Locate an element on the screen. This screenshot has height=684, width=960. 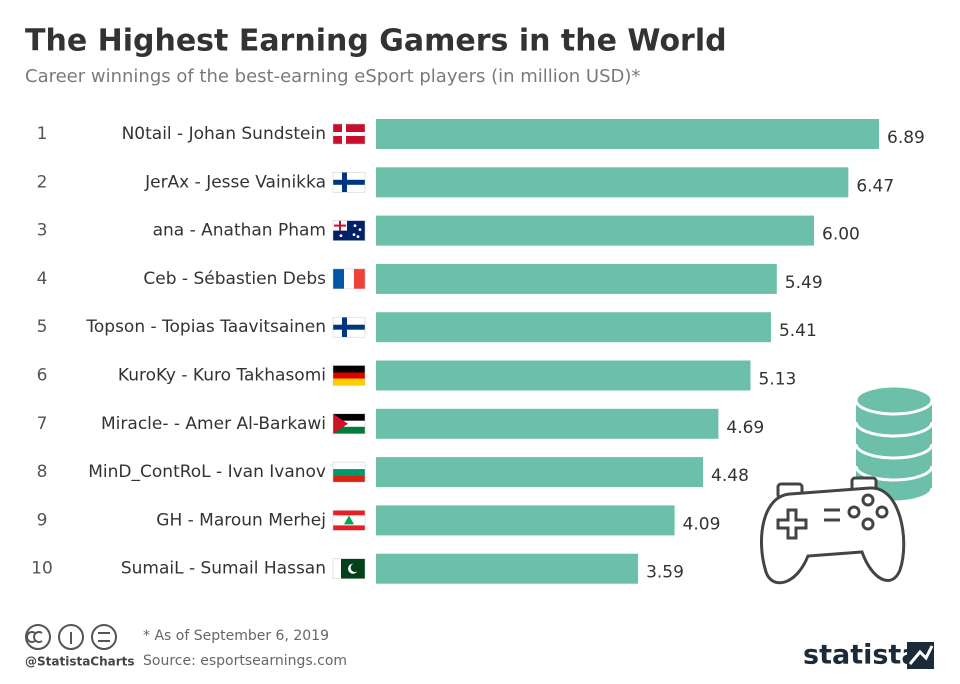
value-label: 6.00 is located at coordinates (841, 235).